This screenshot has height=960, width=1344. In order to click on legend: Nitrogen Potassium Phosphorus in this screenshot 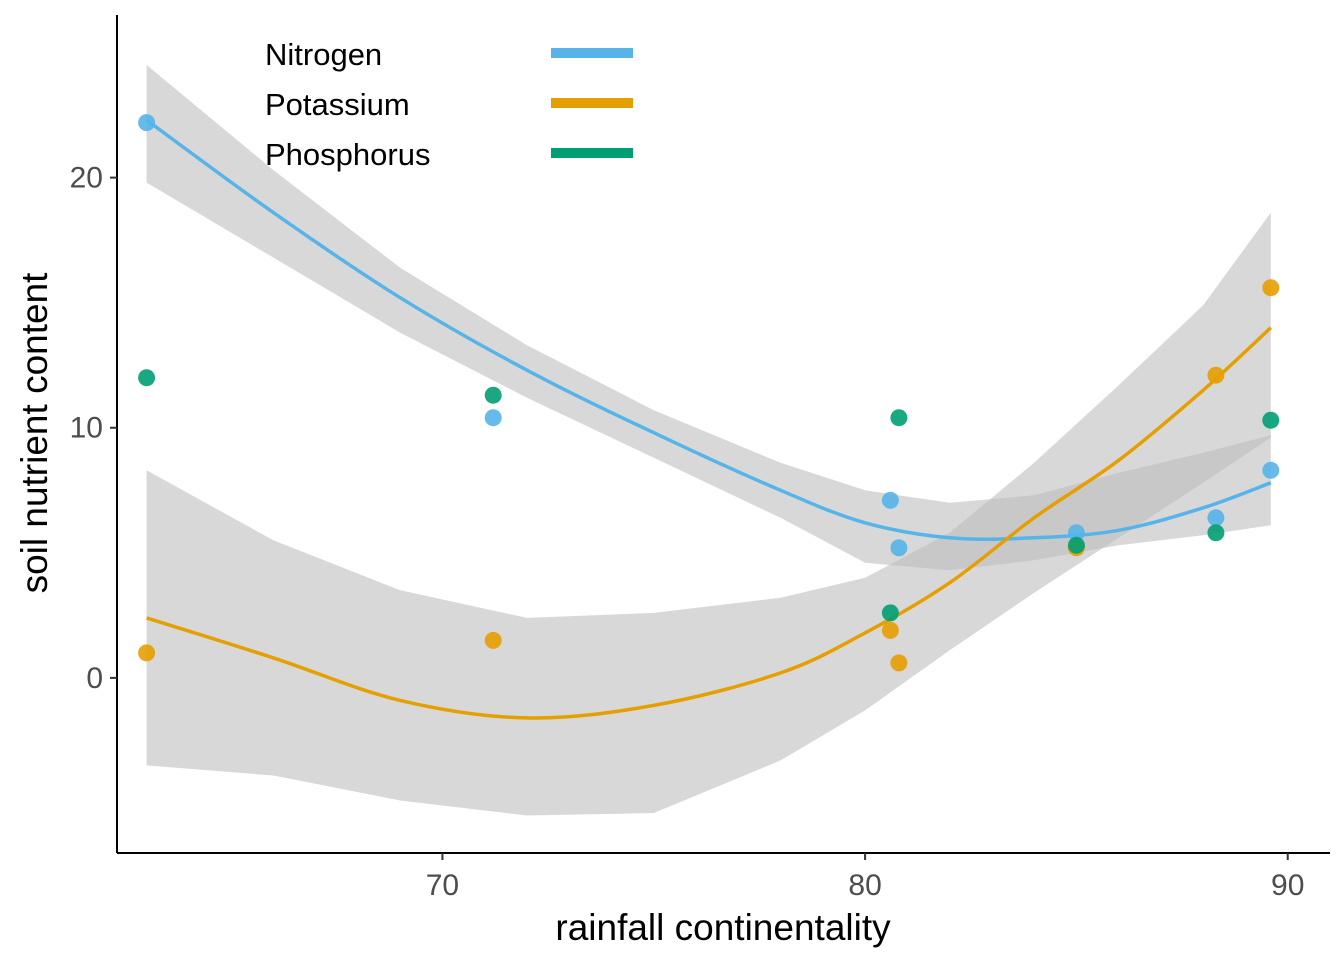, I will do `click(449, 104)`.